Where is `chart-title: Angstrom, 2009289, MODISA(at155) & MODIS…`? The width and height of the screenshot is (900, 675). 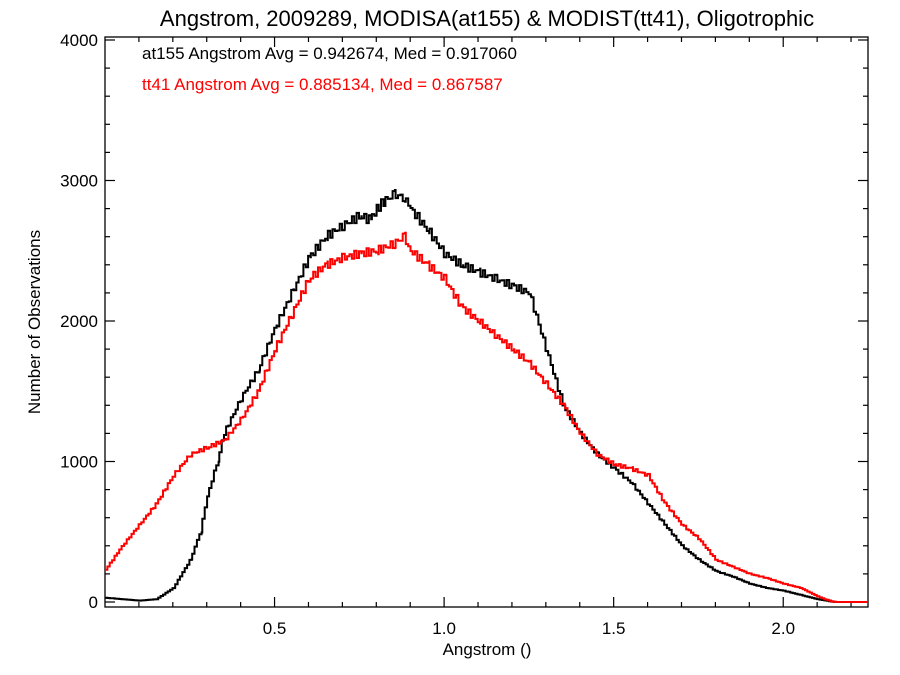
chart-title: Angstrom, 2009289, MODISA(at155) & MODIS… is located at coordinates (487, 18).